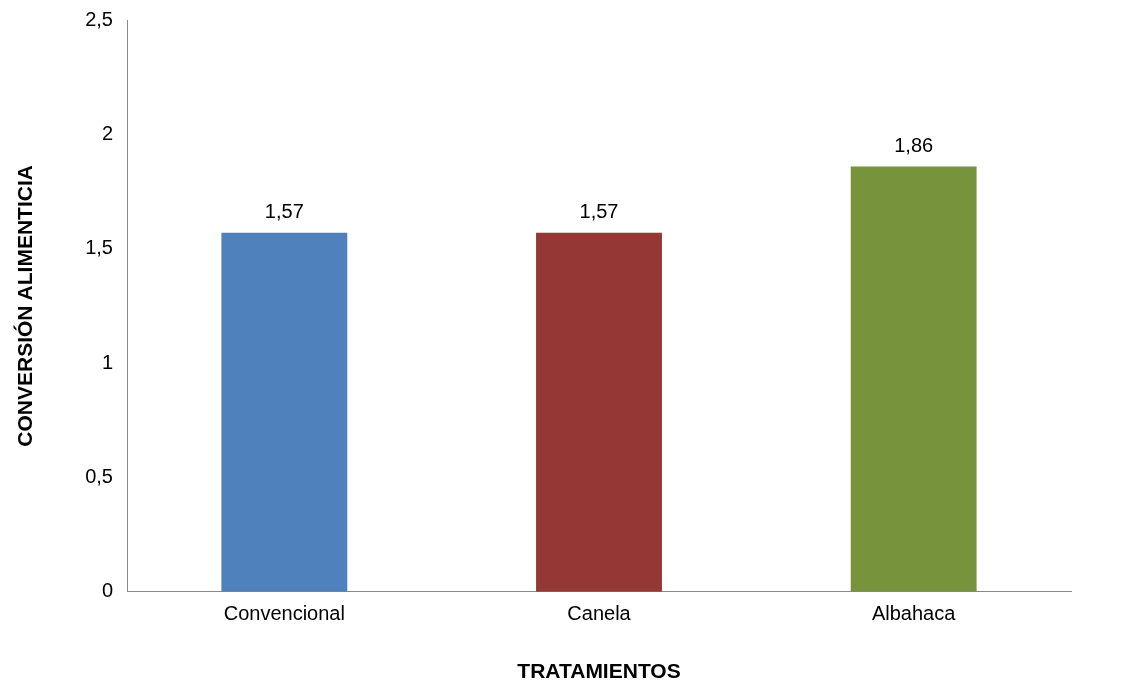  I want to click on x-tick-label: Canela, so click(599, 613).